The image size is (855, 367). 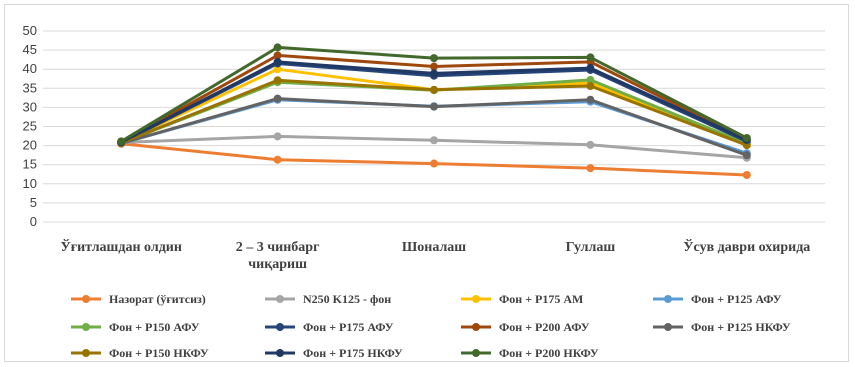 I want to click on x-tick-line: Ўсув даври охирида, so click(x=746, y=246).